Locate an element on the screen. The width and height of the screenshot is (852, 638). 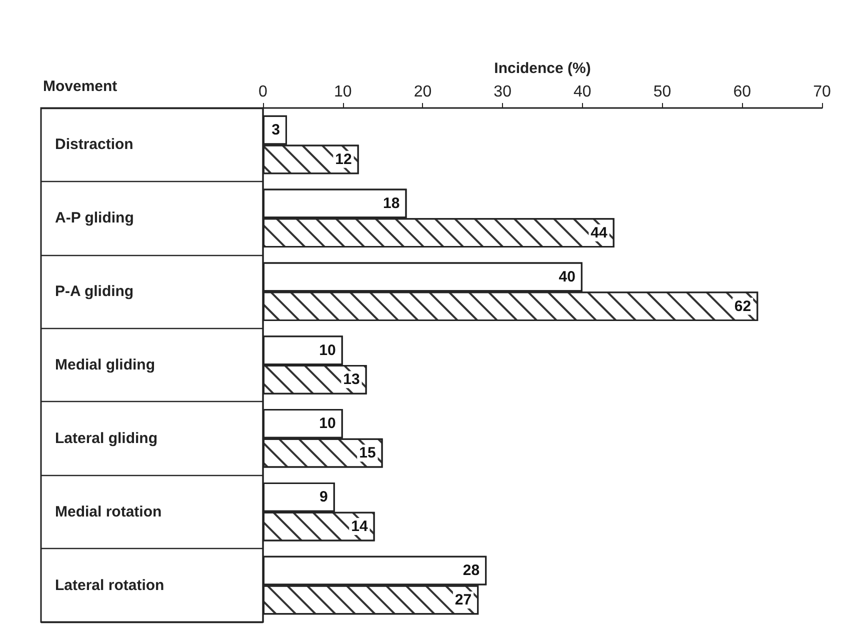
x-tick-label: 10 is located at coordinates (343, 92).